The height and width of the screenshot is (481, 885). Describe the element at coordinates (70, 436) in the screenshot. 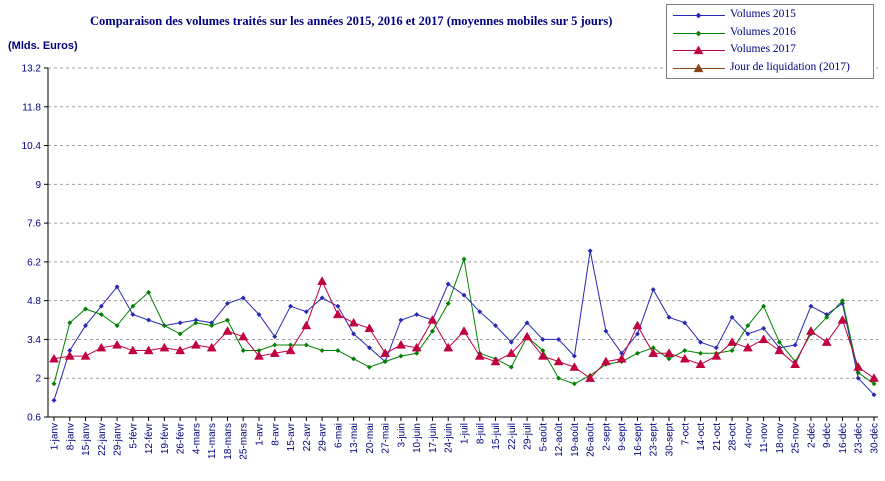

I see `x-tick-label: 8-janv` at that location.